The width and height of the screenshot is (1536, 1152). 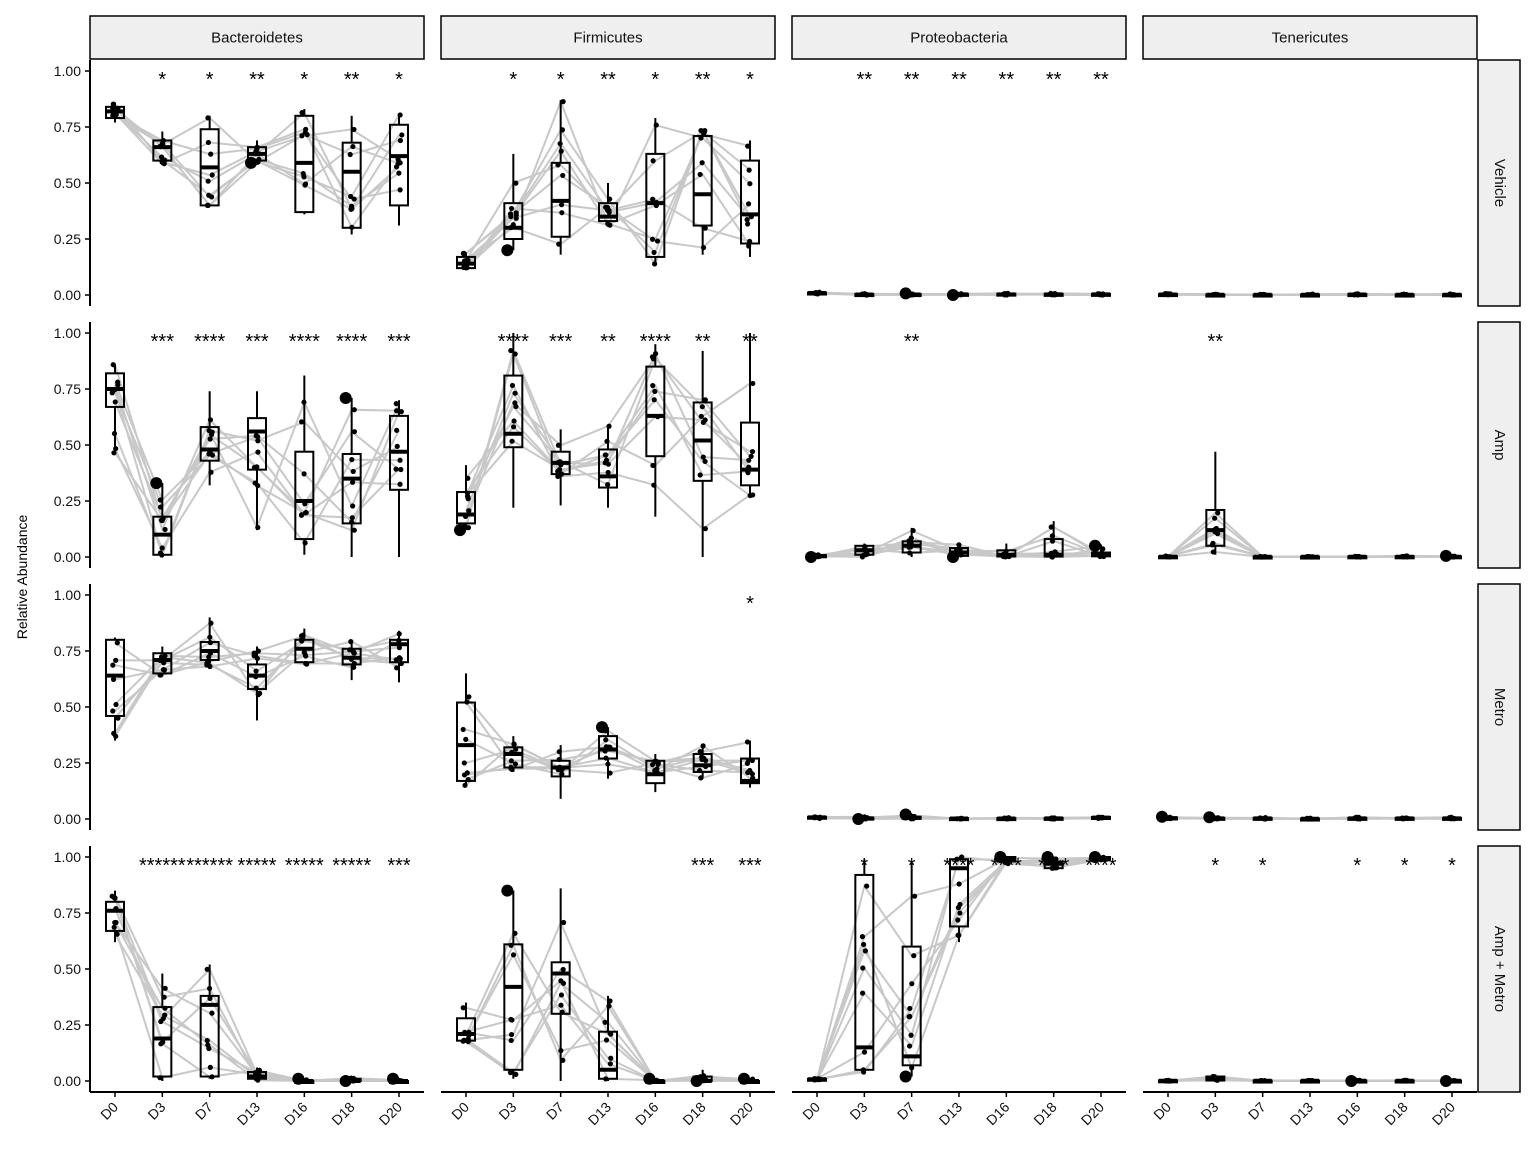 What do you see at coordinates (257, 152) in the screenshot?
I see `facet-panel: * * ** * ** *` at bounding box center [257, 152].